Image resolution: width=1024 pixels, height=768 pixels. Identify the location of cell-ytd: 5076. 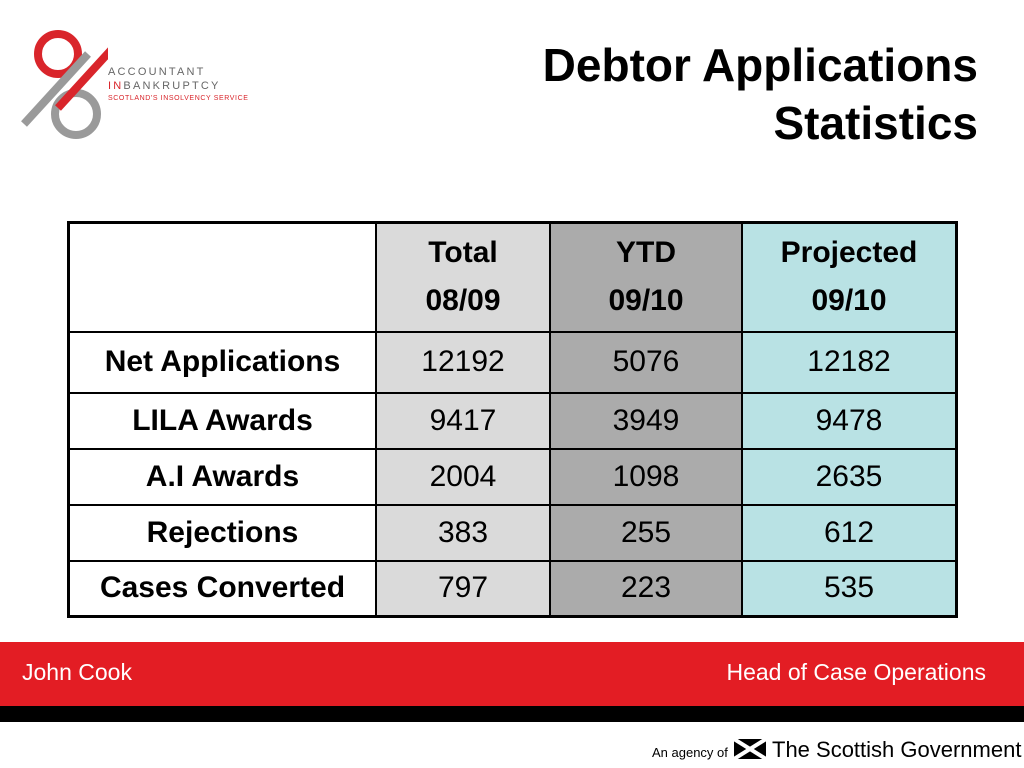
(646, 362).